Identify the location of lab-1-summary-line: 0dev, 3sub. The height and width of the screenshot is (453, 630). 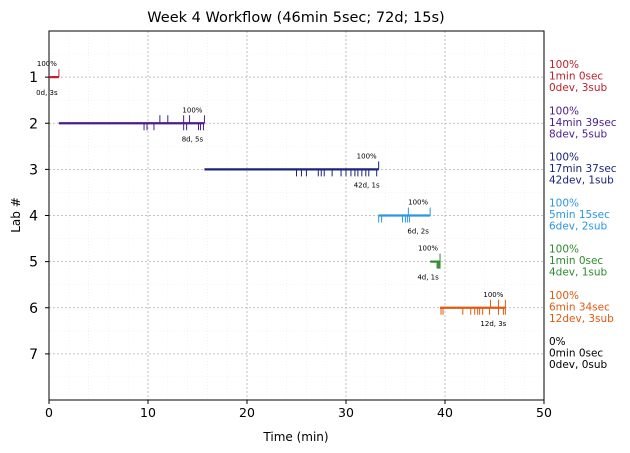
(578, 88).